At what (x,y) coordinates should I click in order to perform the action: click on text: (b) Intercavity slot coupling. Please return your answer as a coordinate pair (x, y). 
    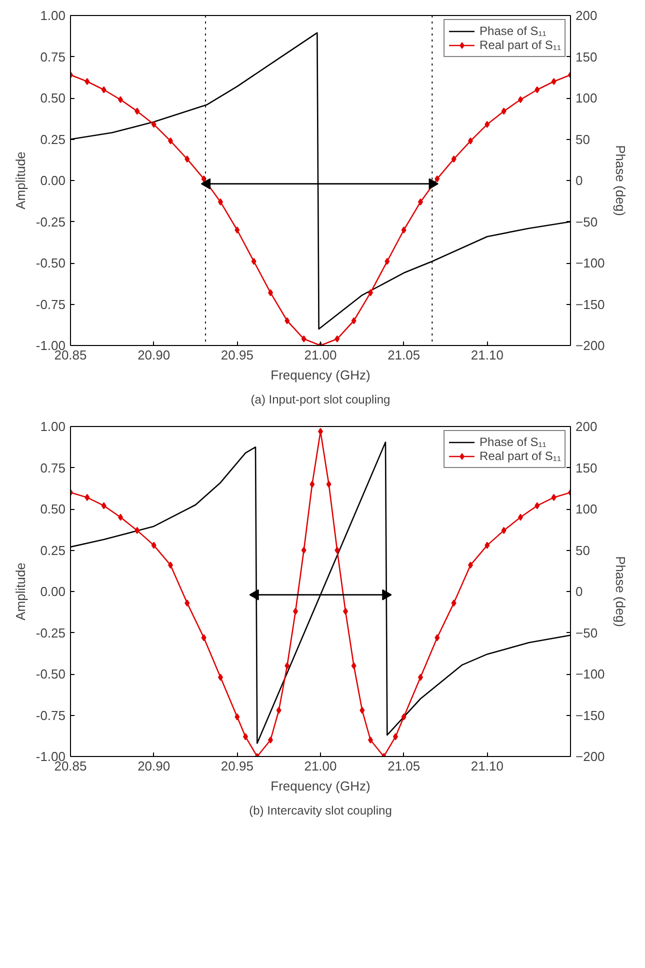
    Looking at the image, I should click on (320, 811).